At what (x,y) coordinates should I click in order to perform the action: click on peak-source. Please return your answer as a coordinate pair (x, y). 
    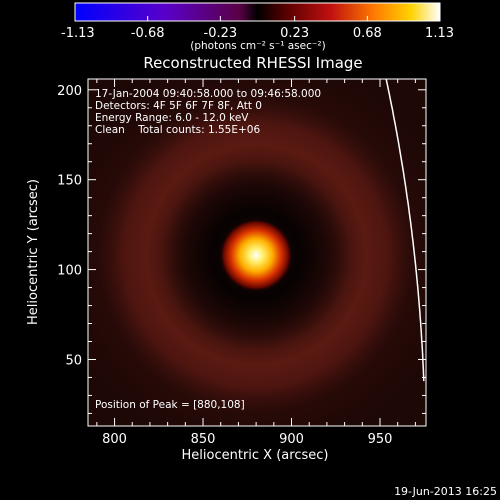
    Looking at the image, I should click on (256, 255).